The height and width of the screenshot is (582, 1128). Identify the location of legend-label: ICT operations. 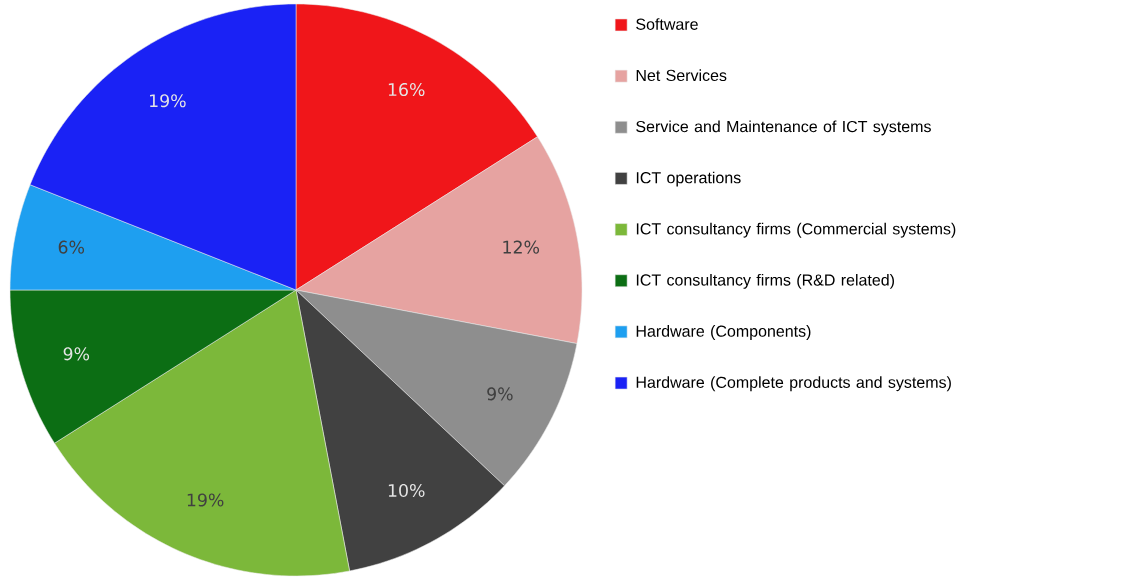
(688, 179).